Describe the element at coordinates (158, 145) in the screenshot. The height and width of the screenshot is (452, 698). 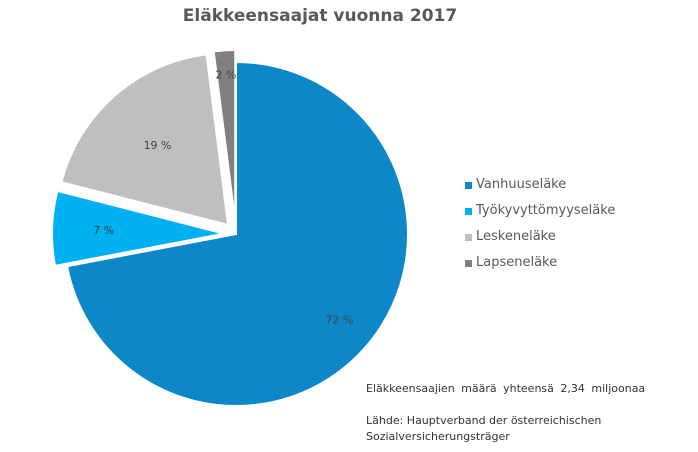
I see `data-label-leskenelake: 19 %` at that location.